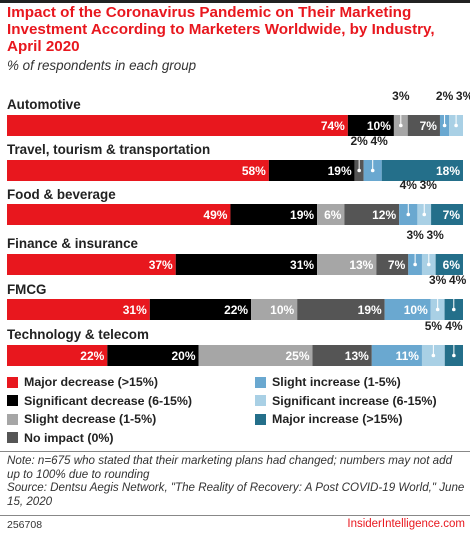 This screenshot has height=536, width=470. Describe the element at coordinates (72, 243) in the screenshot. I see `category-label: Finance & insurance` at that location.